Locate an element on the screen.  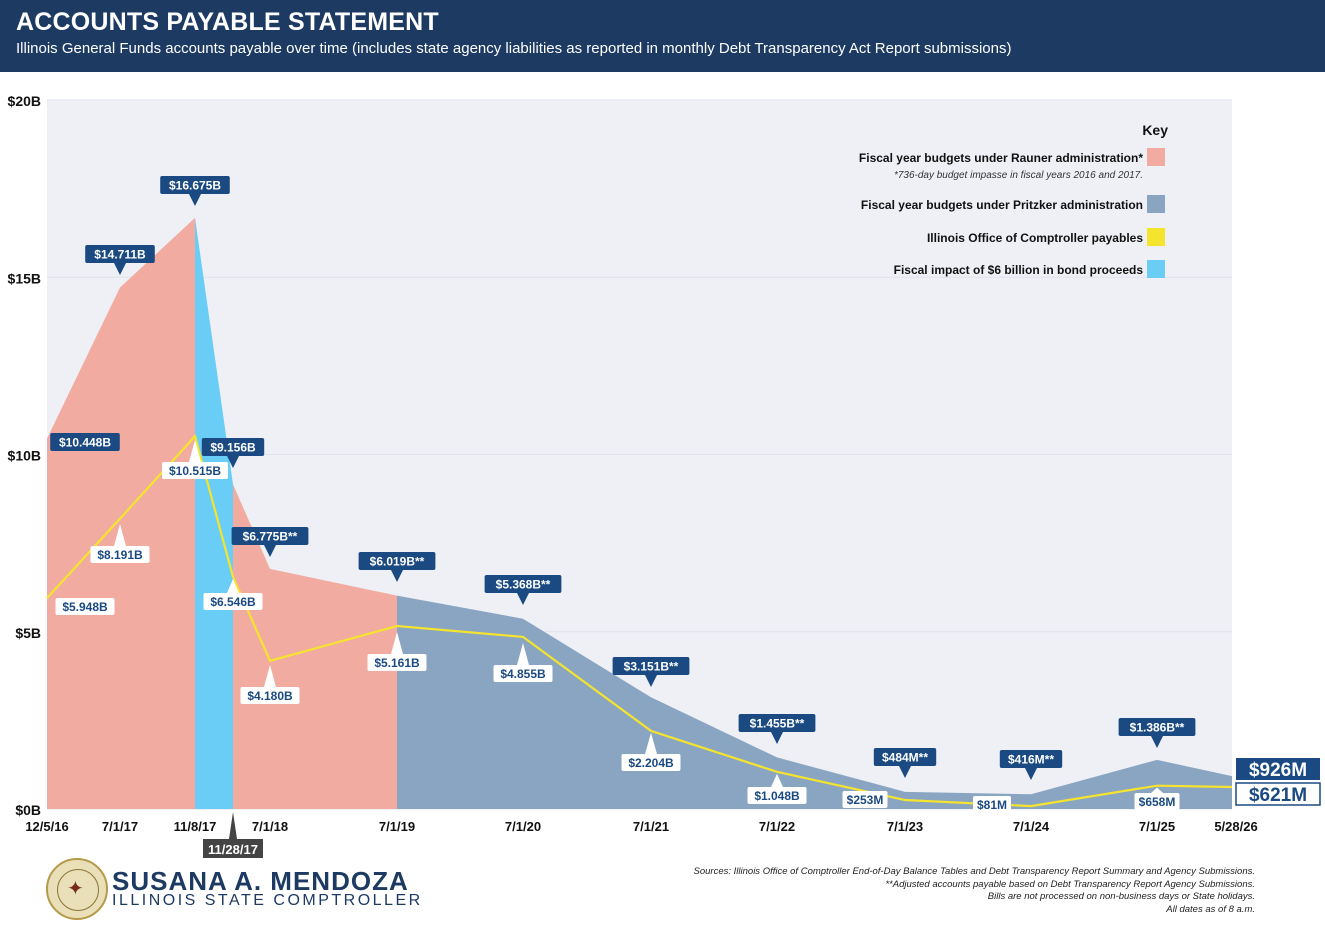
area-data-label: $3.151B** is located at coordinates (651, 672).